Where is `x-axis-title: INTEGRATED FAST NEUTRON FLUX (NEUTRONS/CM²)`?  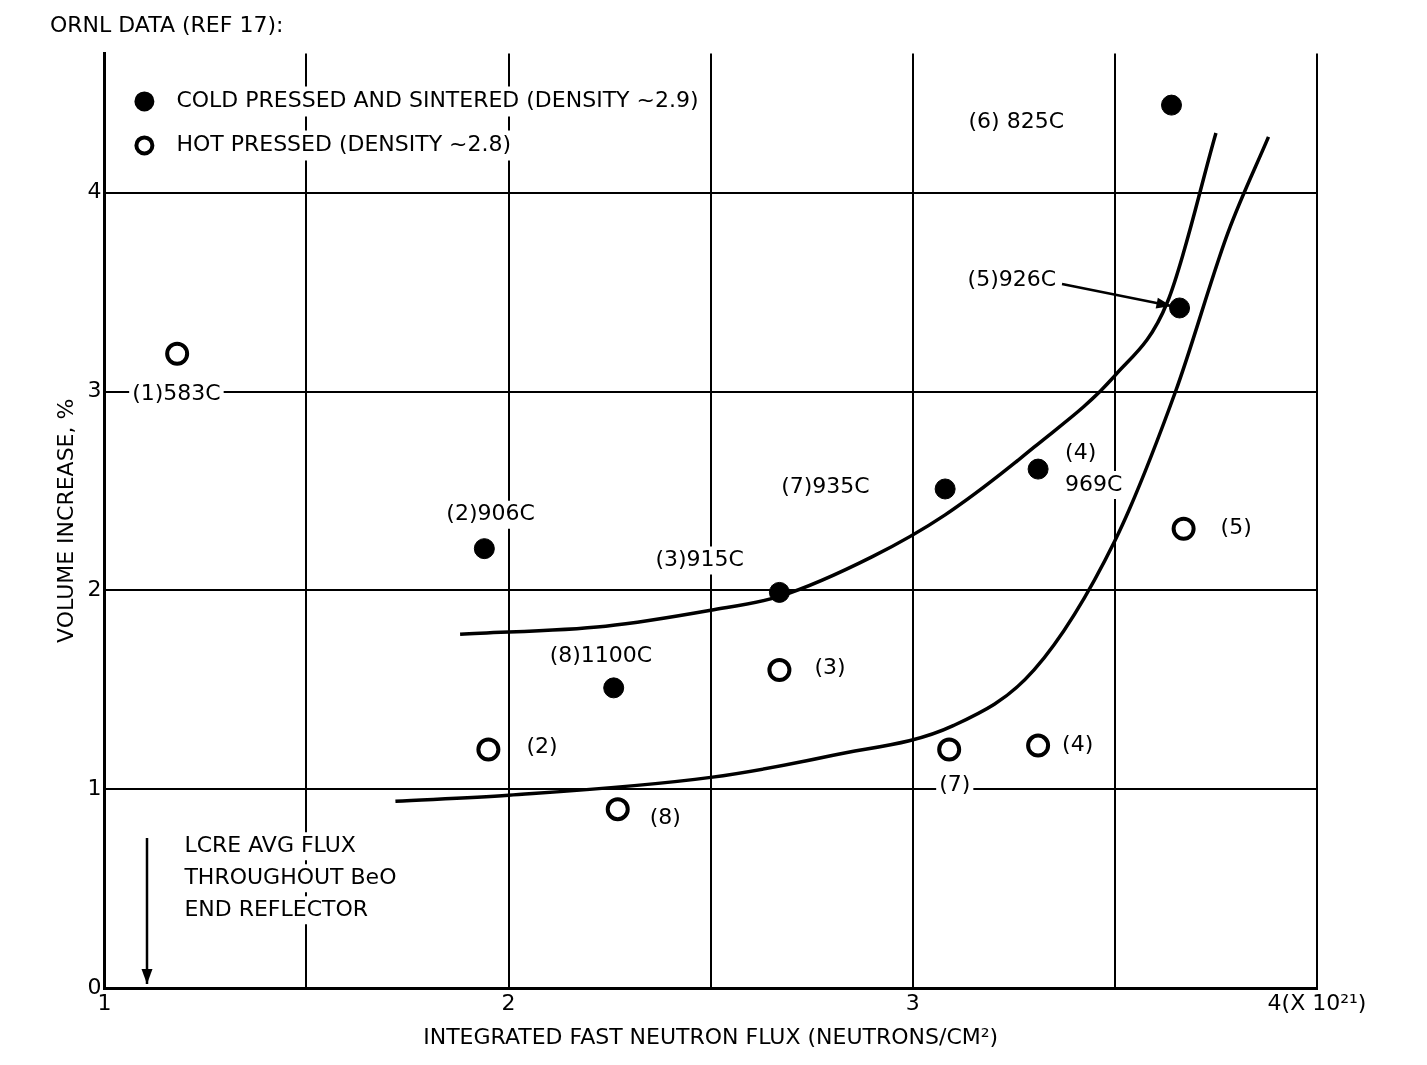 x-axis-title: INTEGRATED FAST NEUTRON FLUX (NEUTRONS/CM²) is located at coordinates (711, 1036).